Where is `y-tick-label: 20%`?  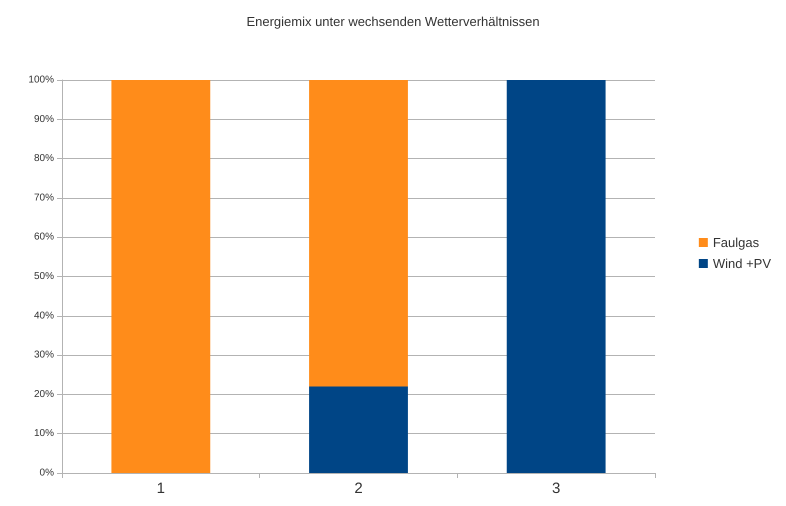 y-tick-label: 20% is located at coordinates (44, 394).